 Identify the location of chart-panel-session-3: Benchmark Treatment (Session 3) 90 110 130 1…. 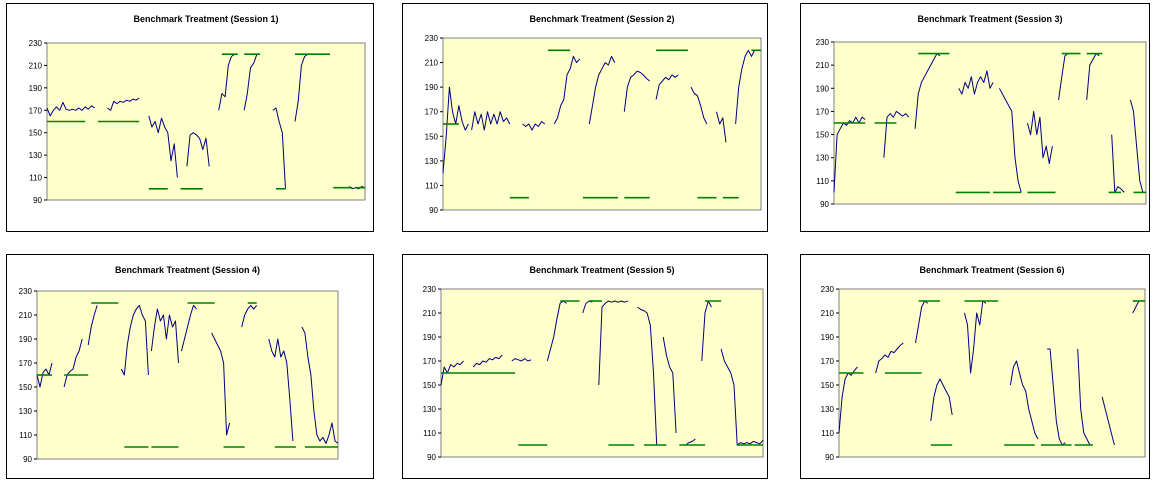
(975, 117).